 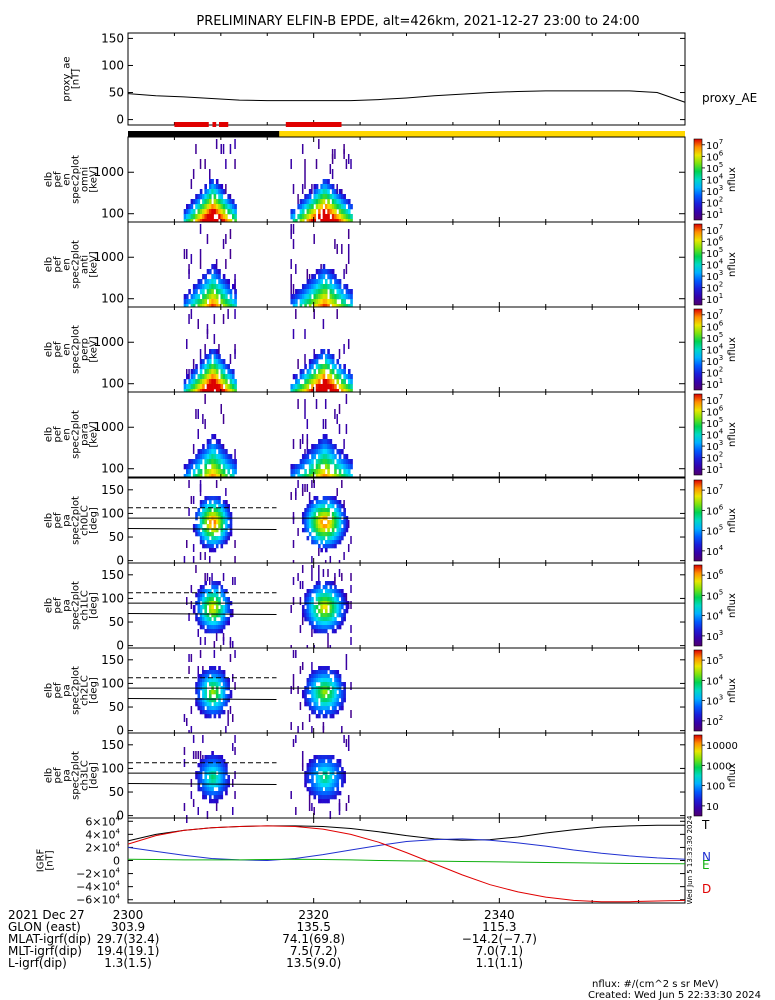 I want to click on pef_pa_spec2plot_ch0LC-ylabel-line: pef, so click(x=58, y=520).